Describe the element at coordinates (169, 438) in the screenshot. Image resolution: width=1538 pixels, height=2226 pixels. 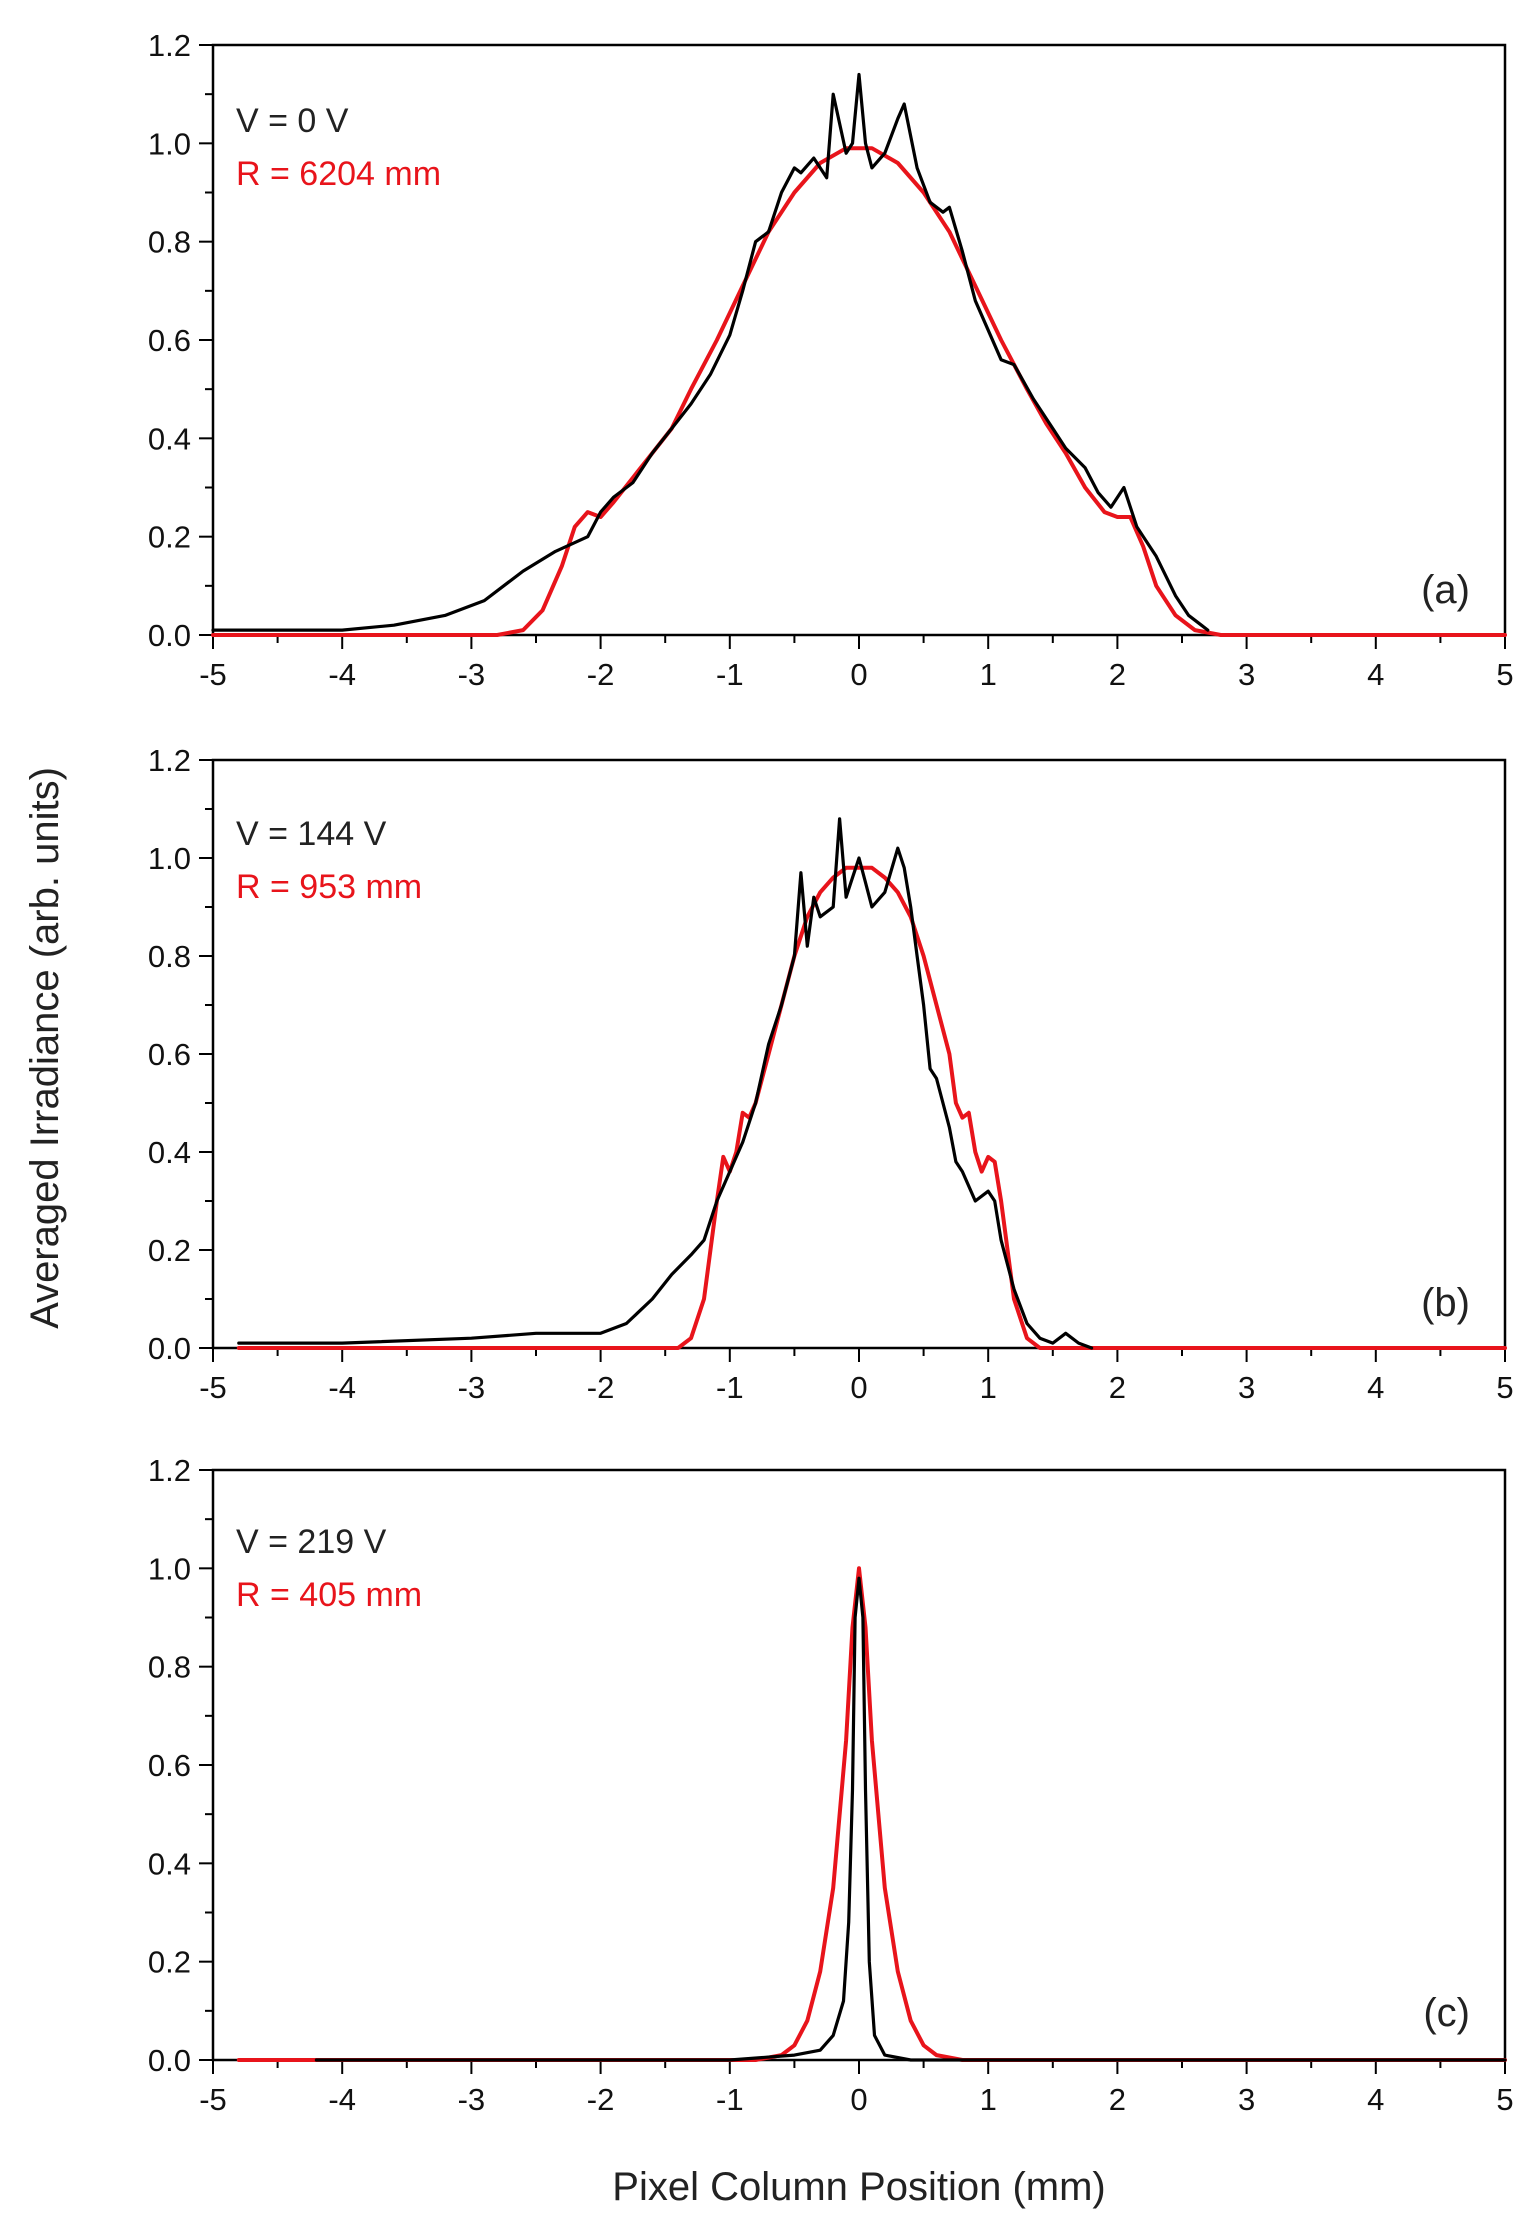
I see `y-tick-label-a: 0.4` at that location.